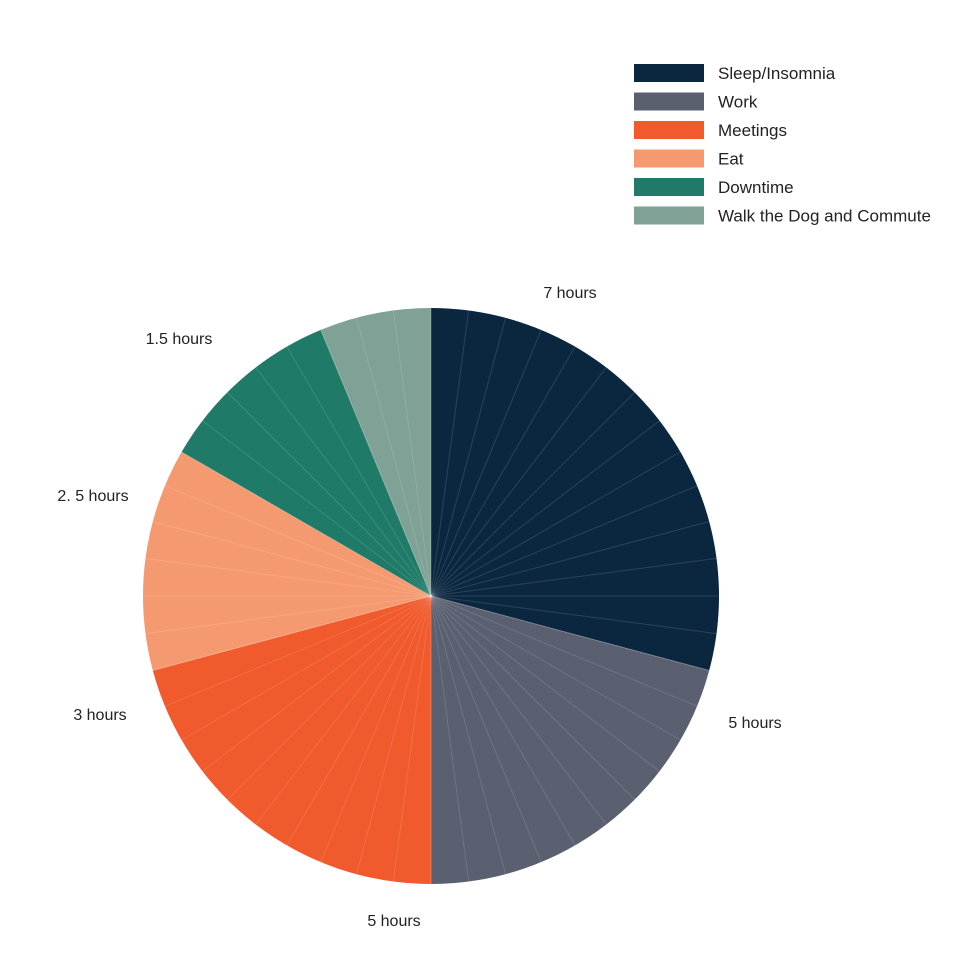 This screenshot has height=980, width=980. Describe the element at coordinates (752, 130) in the screenshot. I see `legend-label-meetings: Meetings` at that location.